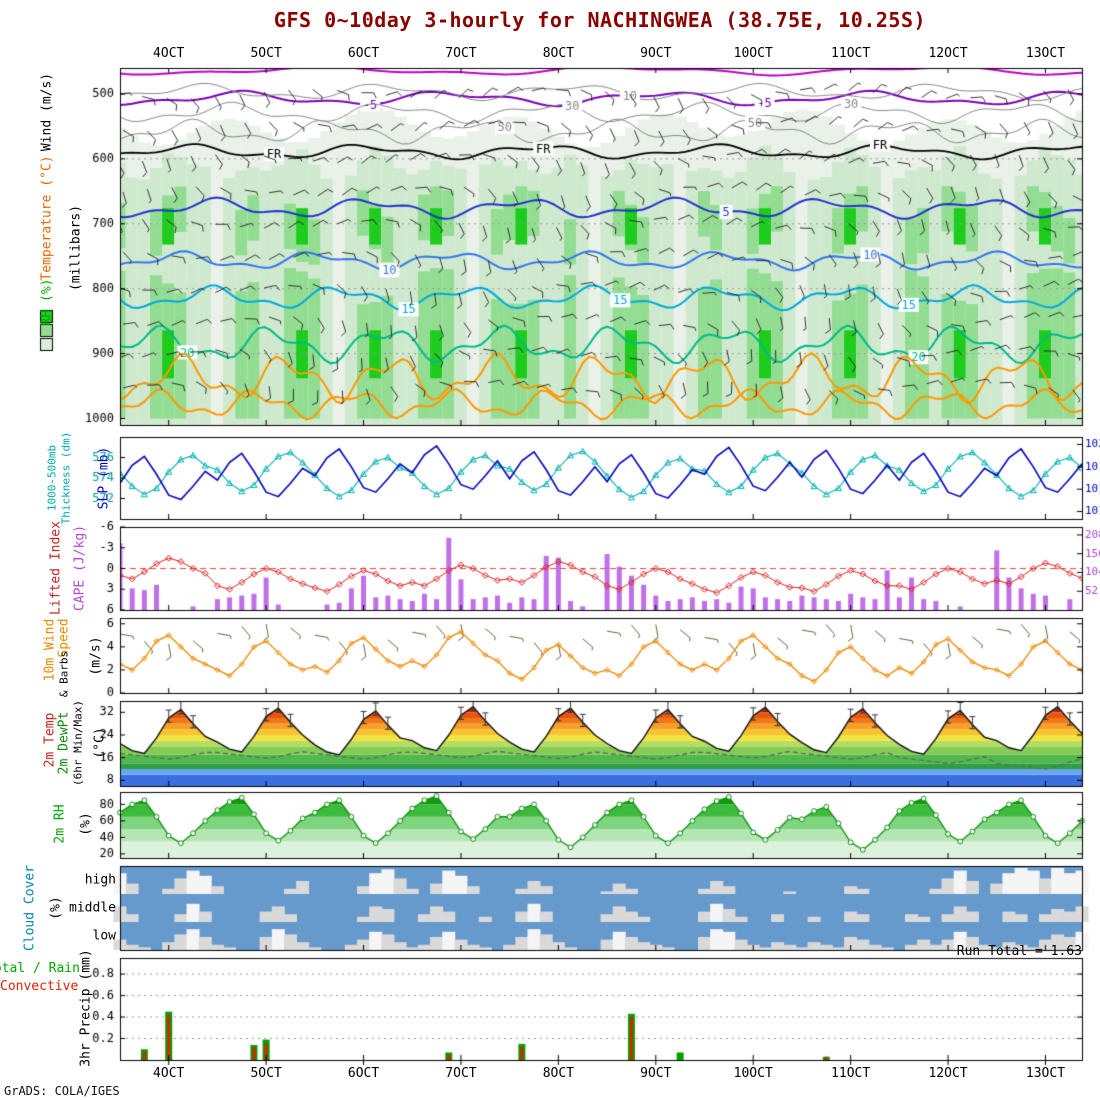 The height and width of the screenshot is (1100, 1100). I want to click on axis-title-wind10-ms: (m/s), so click(96, 656).